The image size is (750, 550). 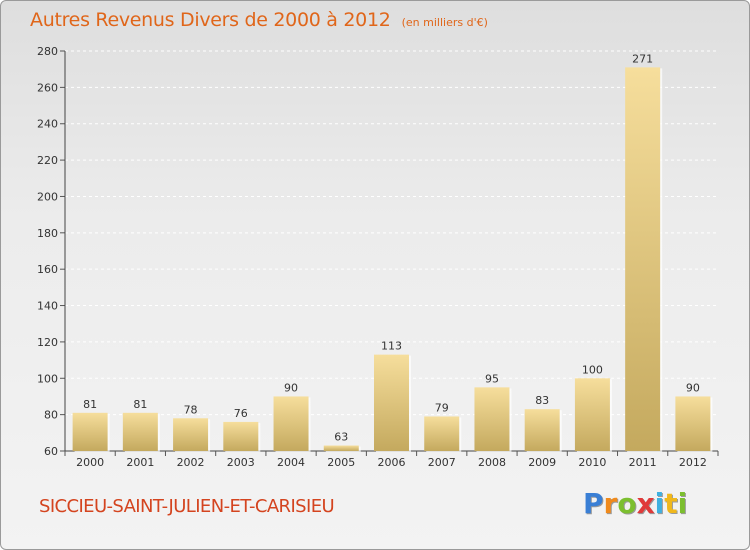 What do you see at coordinates (191, 462) in the screenshot?
I see `x-tick-label: 2002` at bounding box center [191, 462].